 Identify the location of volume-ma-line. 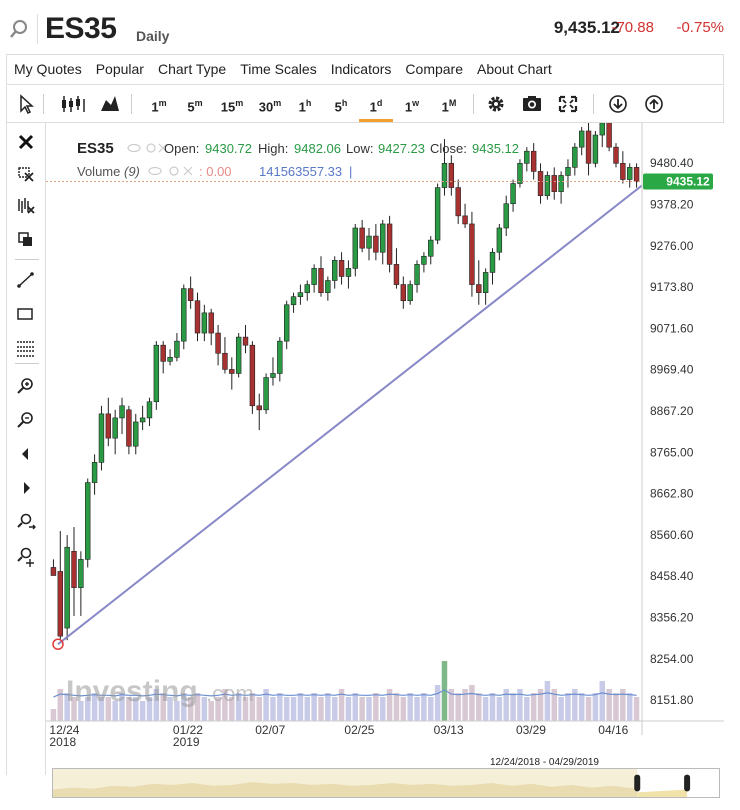
(345, 693).